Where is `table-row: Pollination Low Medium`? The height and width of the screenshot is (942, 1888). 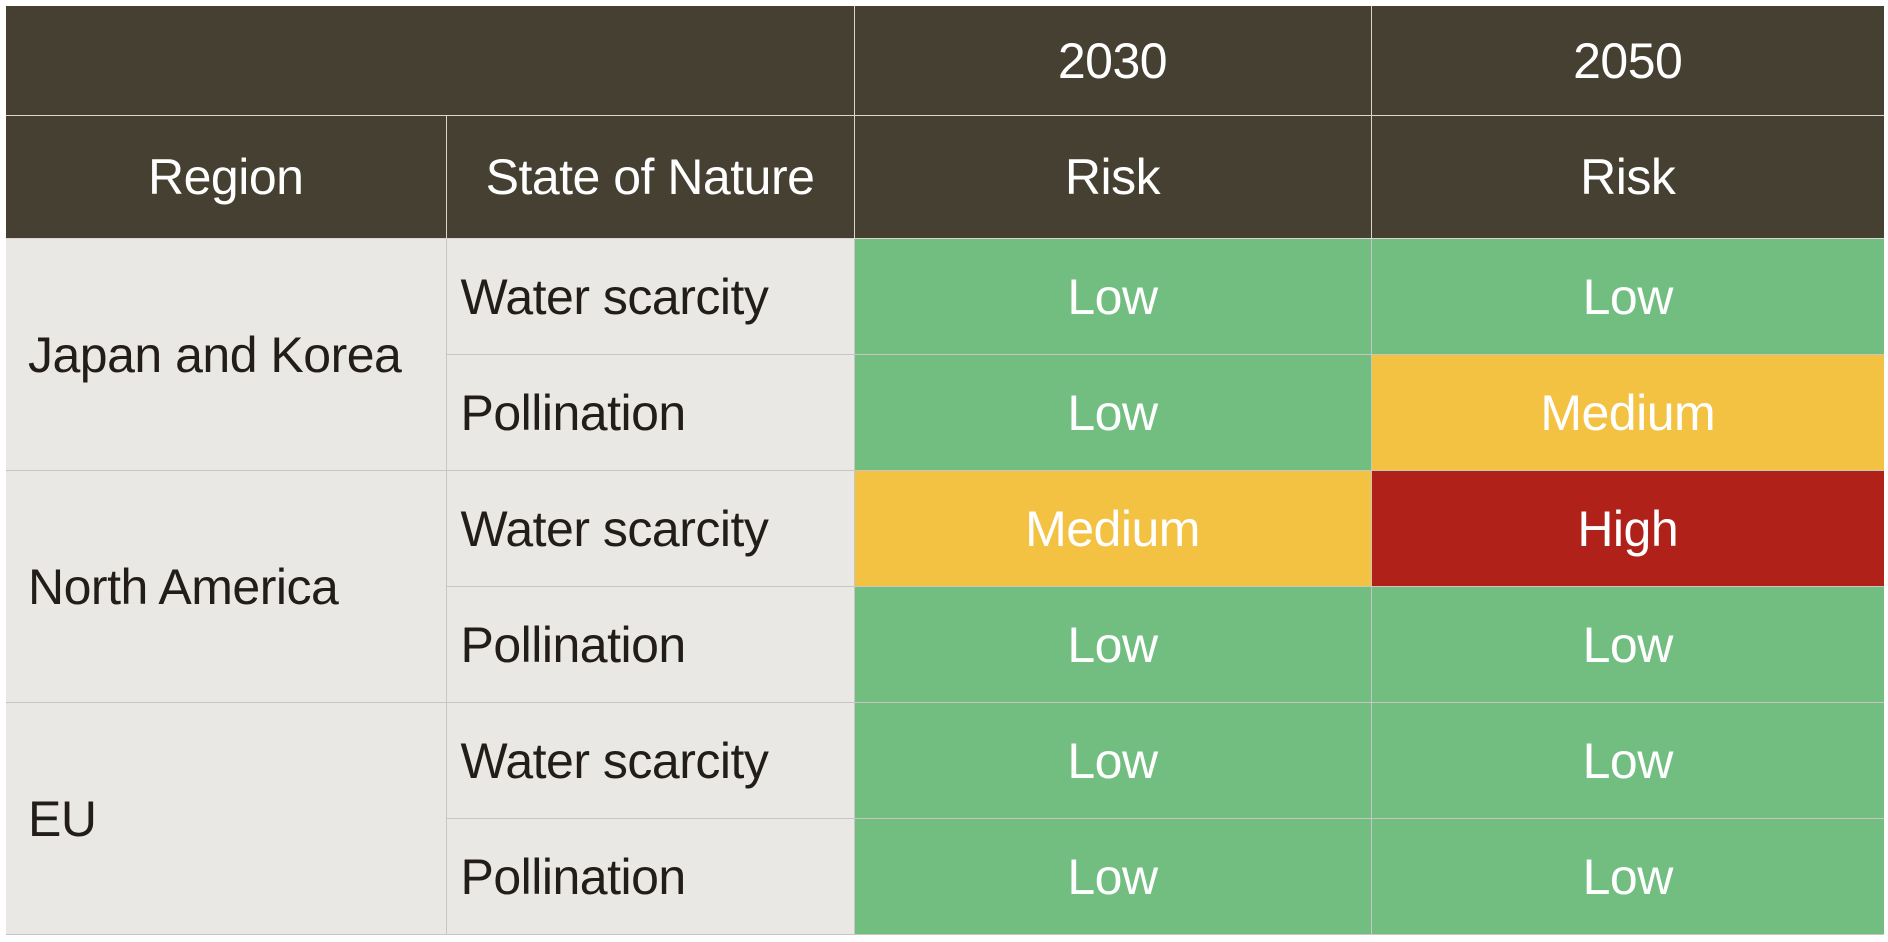 table-row: Pollination Low Medium is located at coordinates (945, 412).